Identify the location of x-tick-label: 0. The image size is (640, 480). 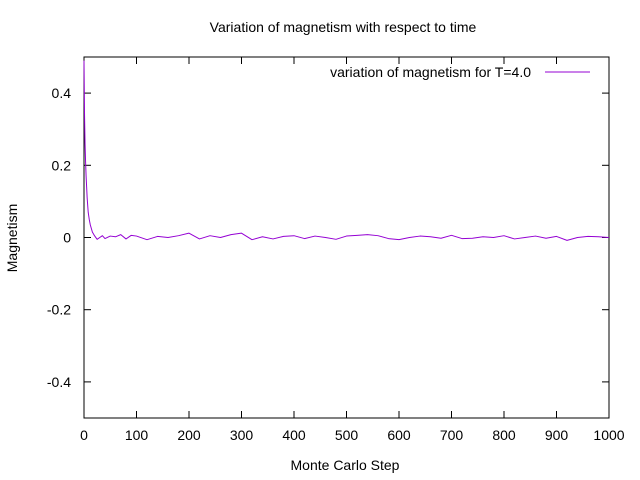
(84, 435).